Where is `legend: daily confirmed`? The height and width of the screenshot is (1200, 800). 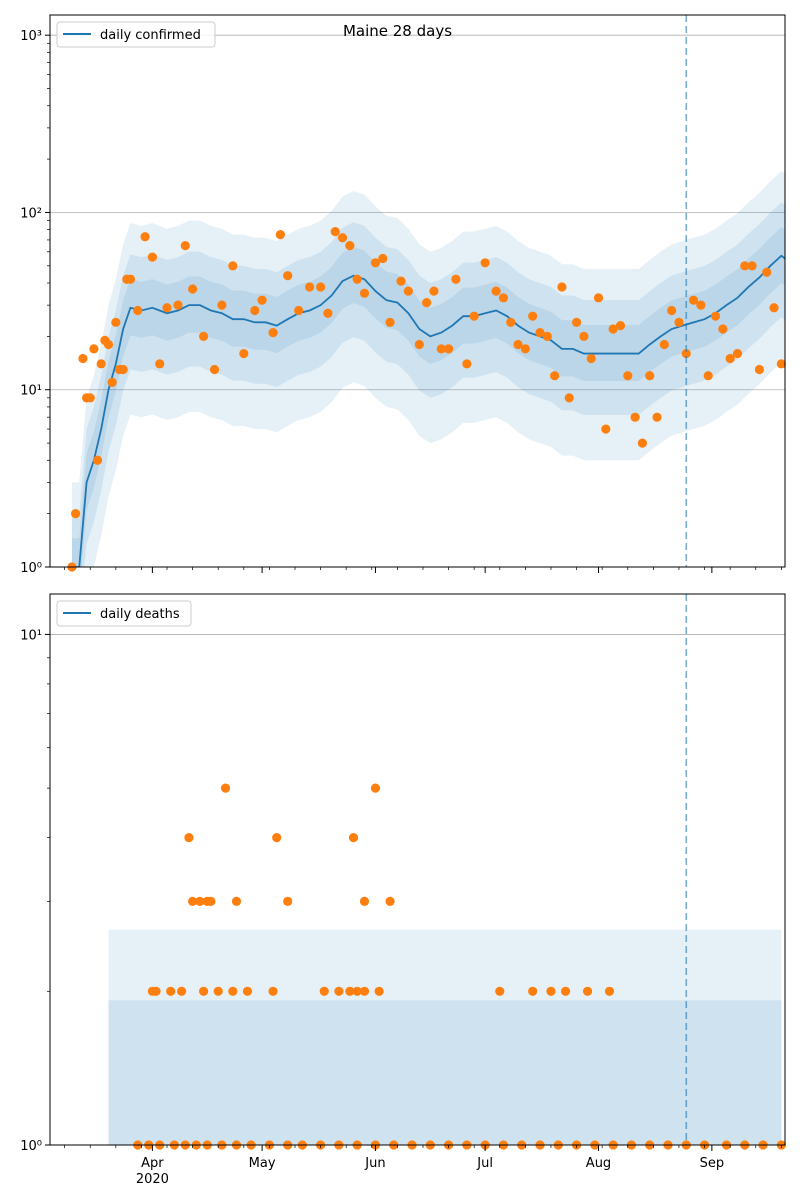
legend: daily confirmed is located at coordinates (136, 34).